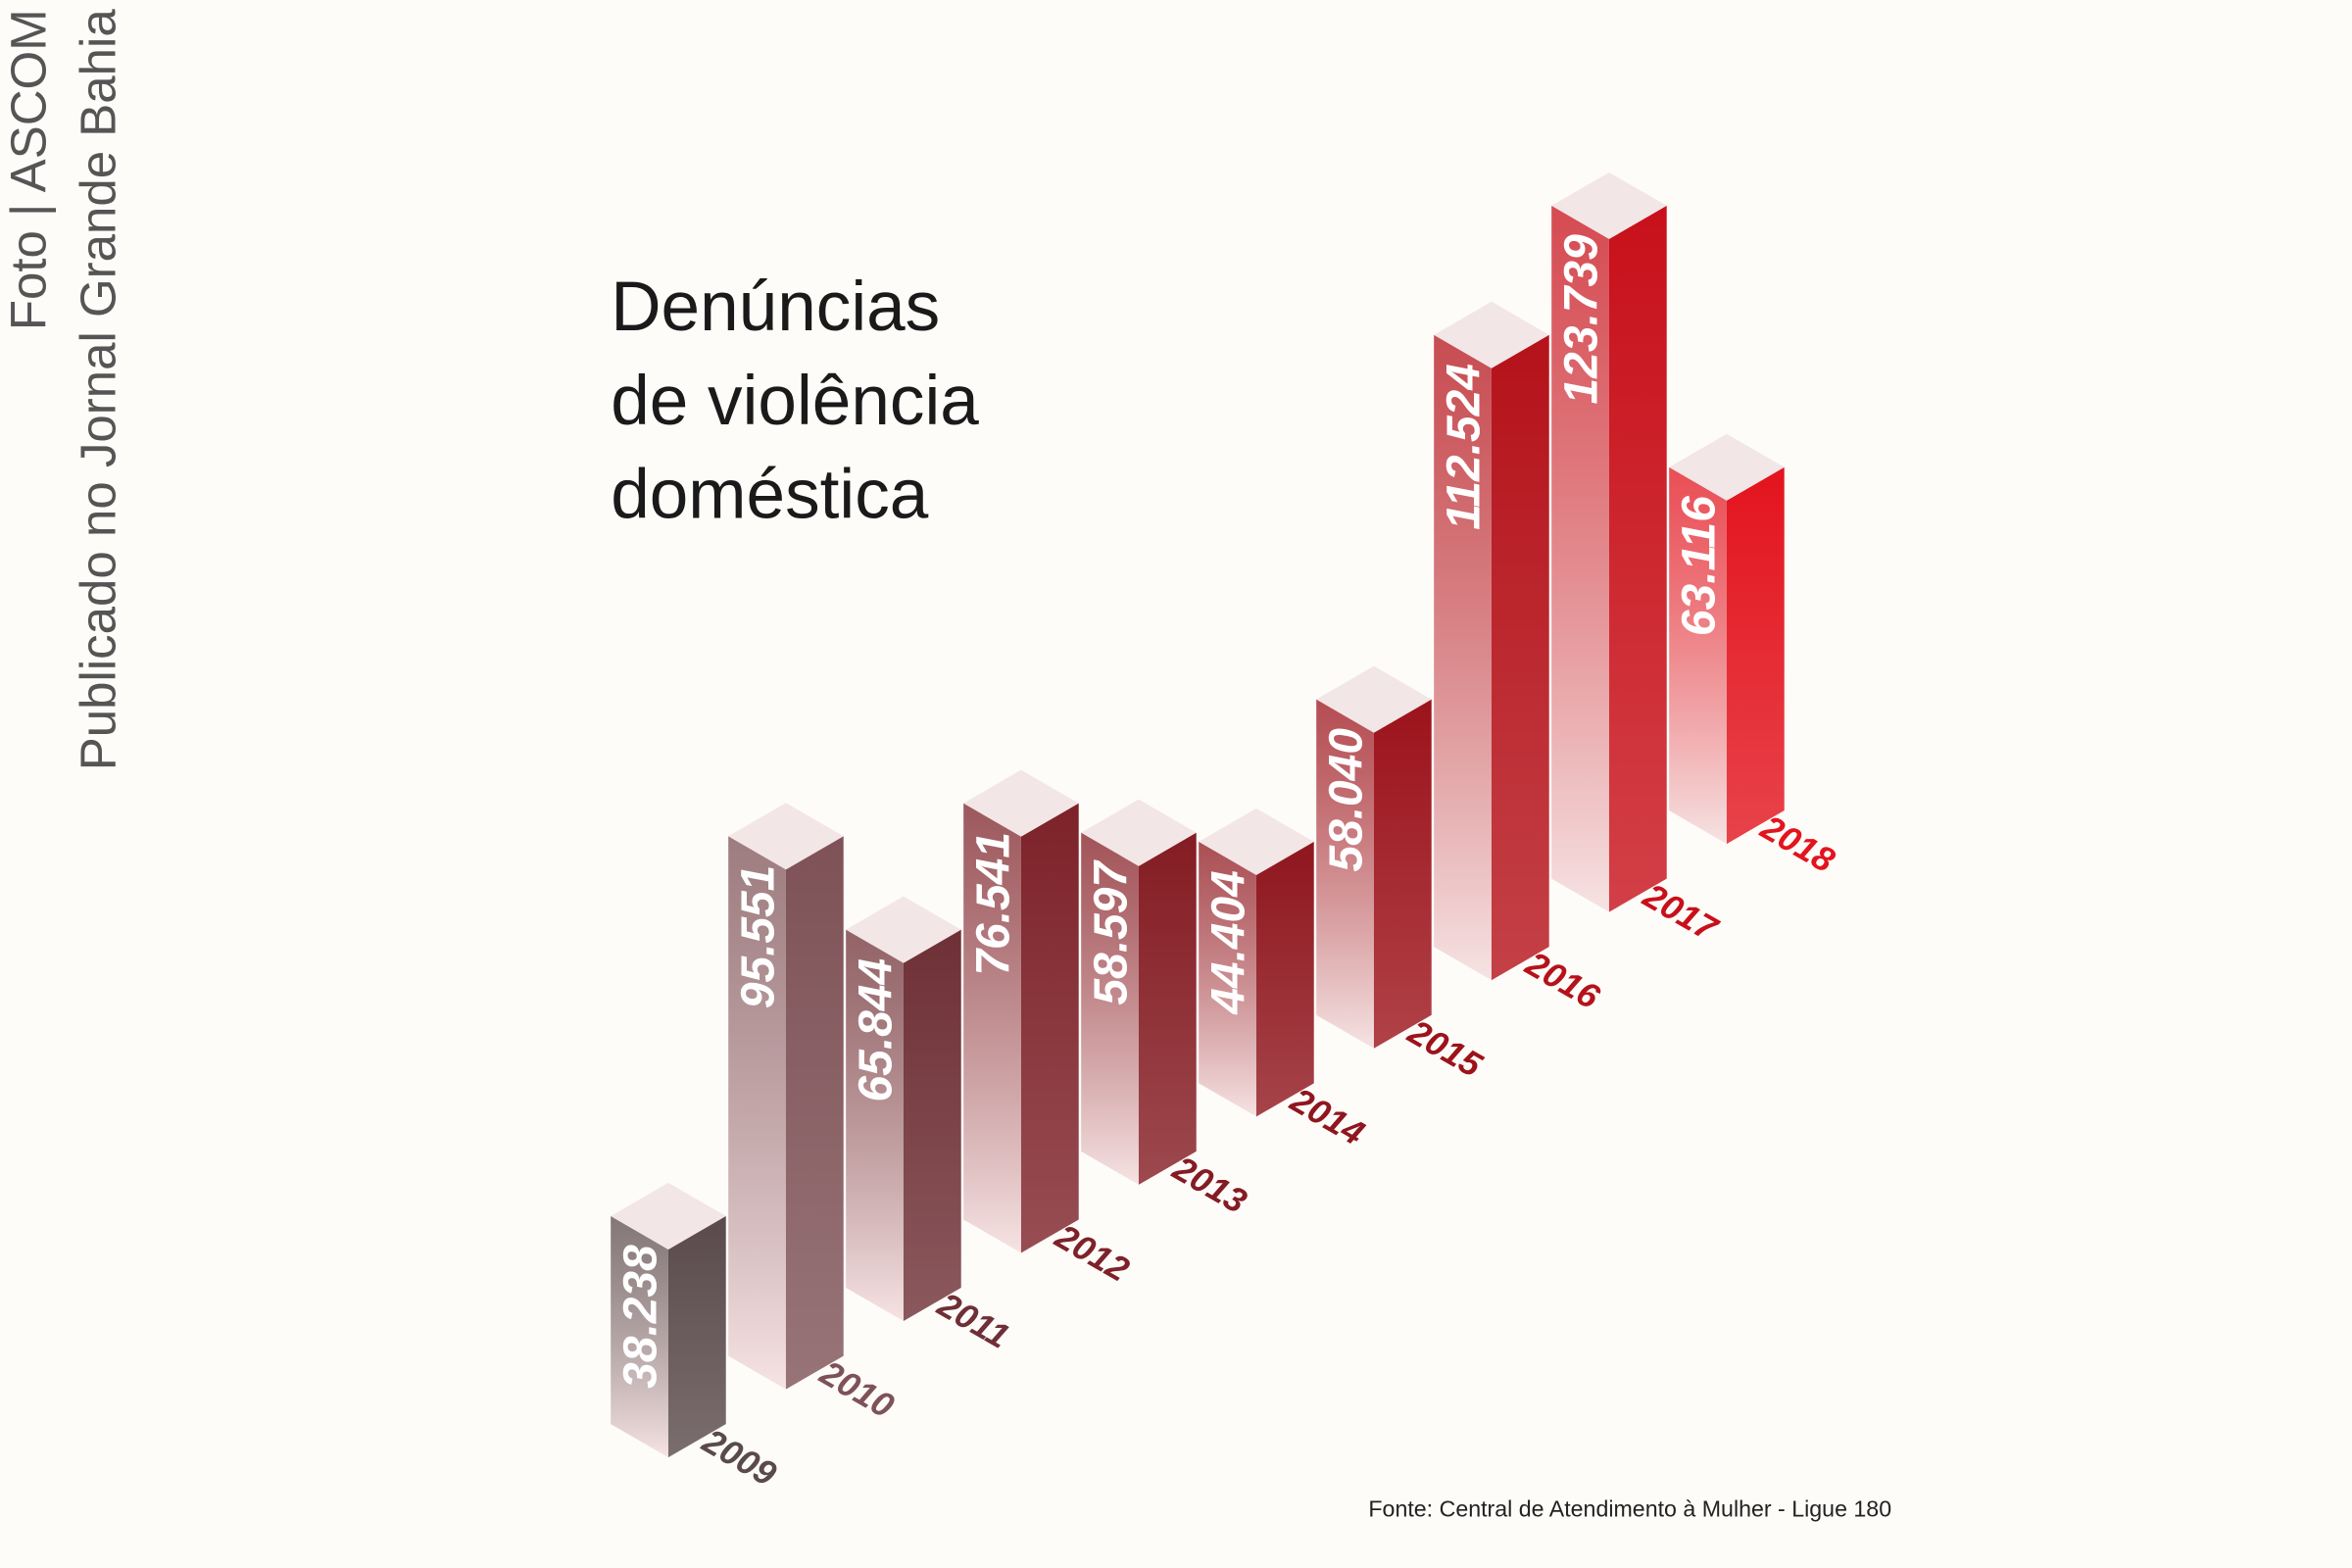 Image resolution: width=2352 pixels, height=1568 pixels. Describe the element at coordinates (1229, 942) in the screenshot. I see `value-label: 44.404` at that location.